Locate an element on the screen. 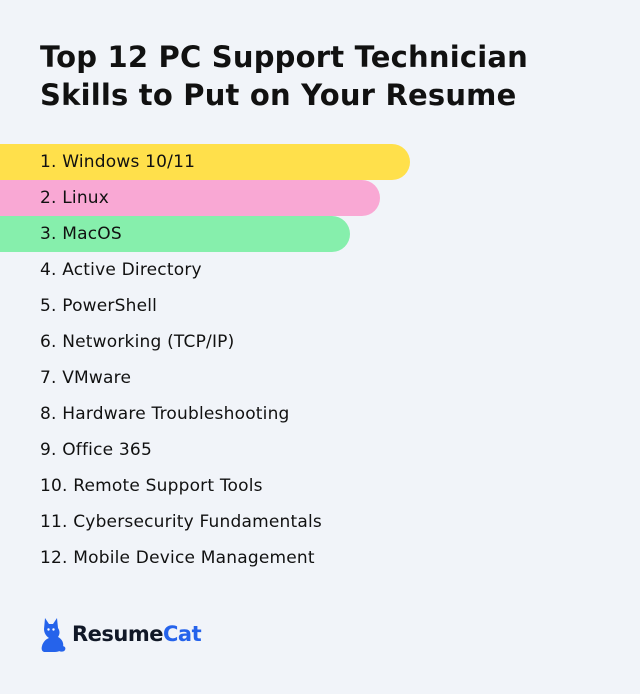 The image size is (640, 694). brand-name-part2: Cat is located at coordinates (182, 634).